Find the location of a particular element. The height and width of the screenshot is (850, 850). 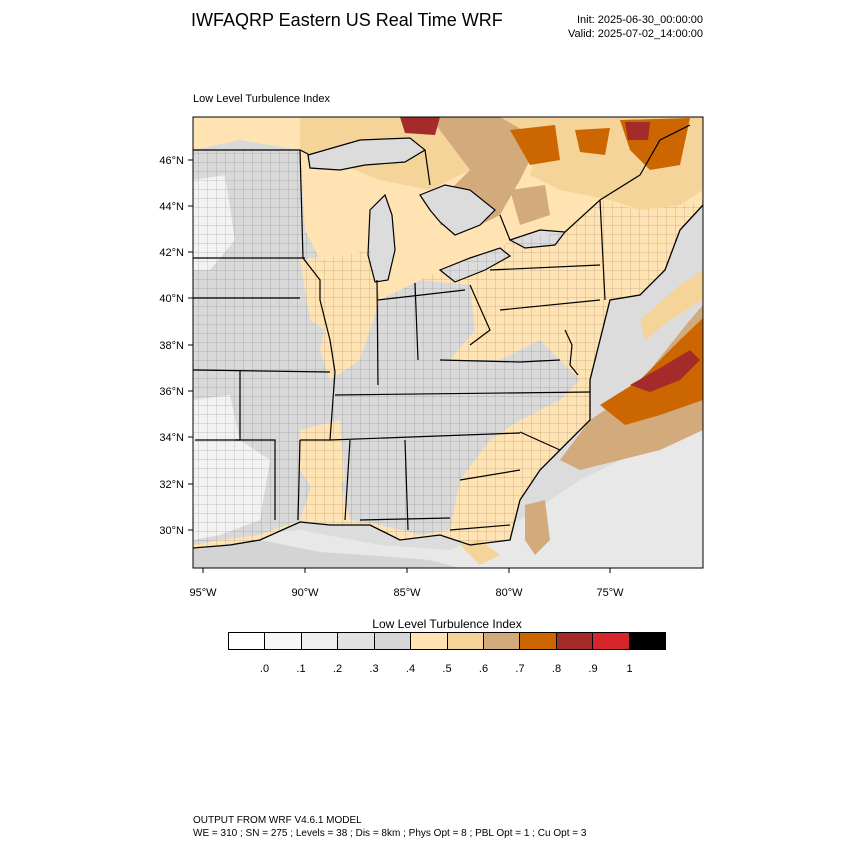

colorbar-tick-label: 1 is located at coordinates (629, 669).